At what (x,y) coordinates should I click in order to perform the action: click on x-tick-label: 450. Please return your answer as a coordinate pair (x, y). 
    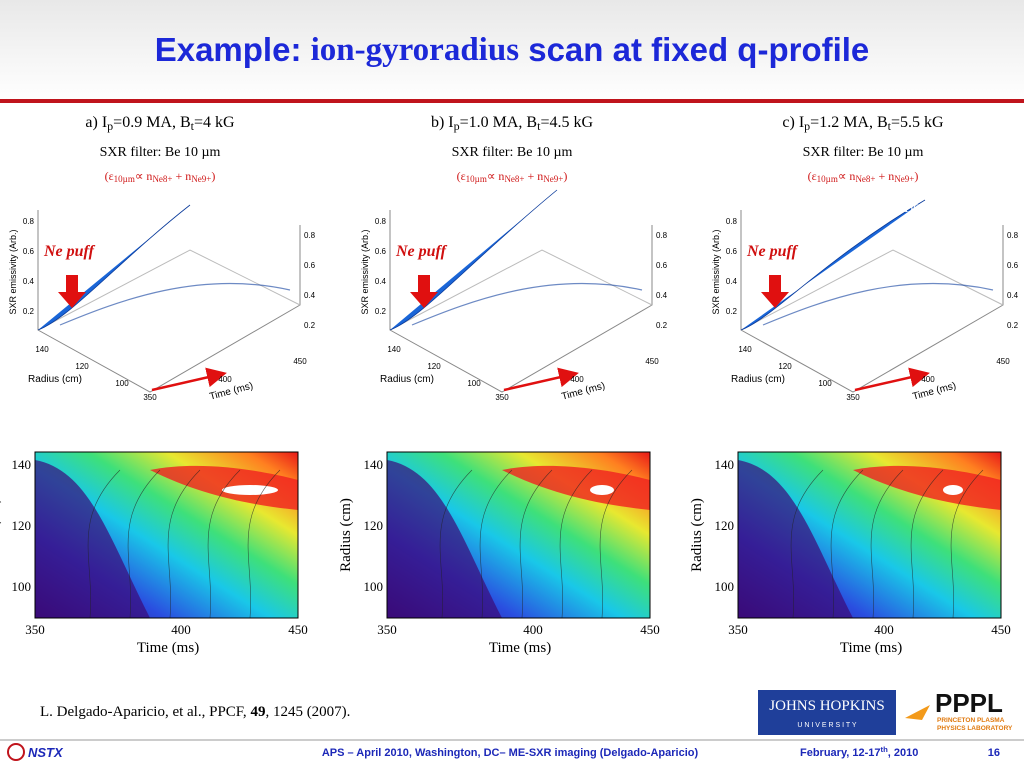
    Looking at the image, I should click on (298, 629).